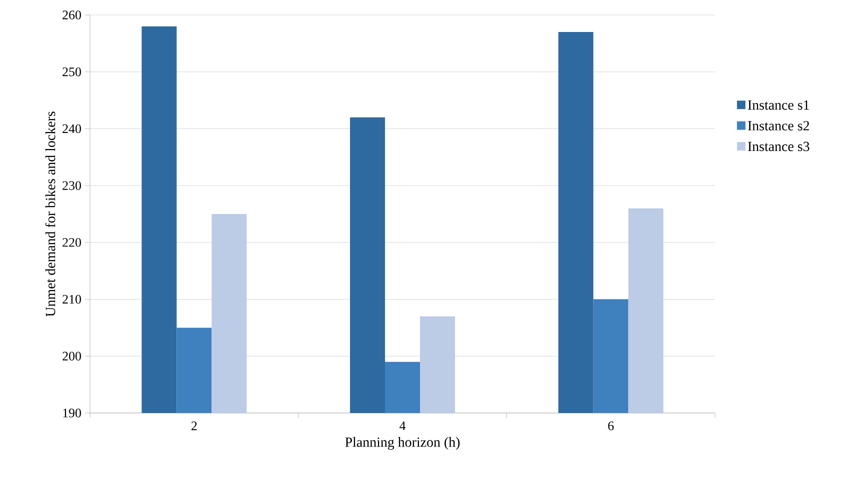 The image size is (841, 484). Describe the element at coordinates (403, 426) in the screenshot. I see `x-tick-label: 4` at that location.